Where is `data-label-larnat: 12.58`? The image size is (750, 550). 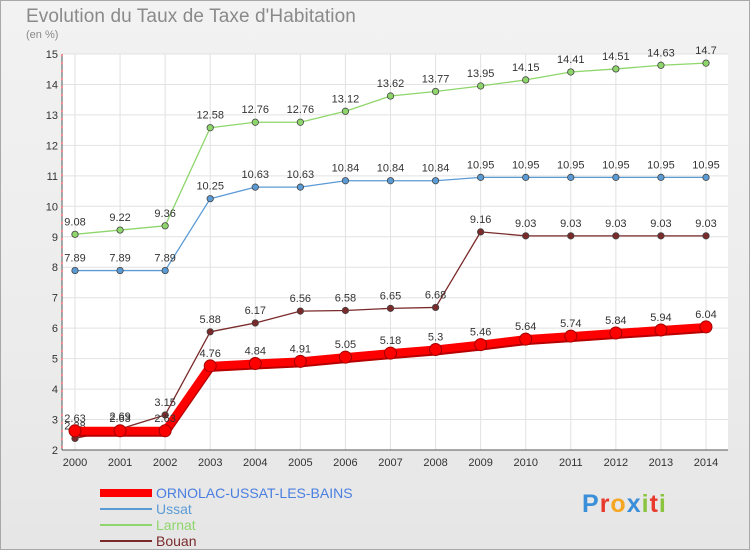
data-label-larnat: 12.58 is located at coordinates (210, 116).